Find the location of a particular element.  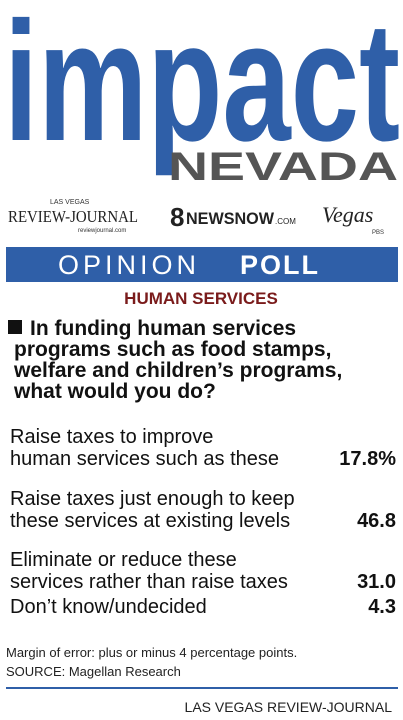

region: NEVADA is located at coordinates (283, 167).